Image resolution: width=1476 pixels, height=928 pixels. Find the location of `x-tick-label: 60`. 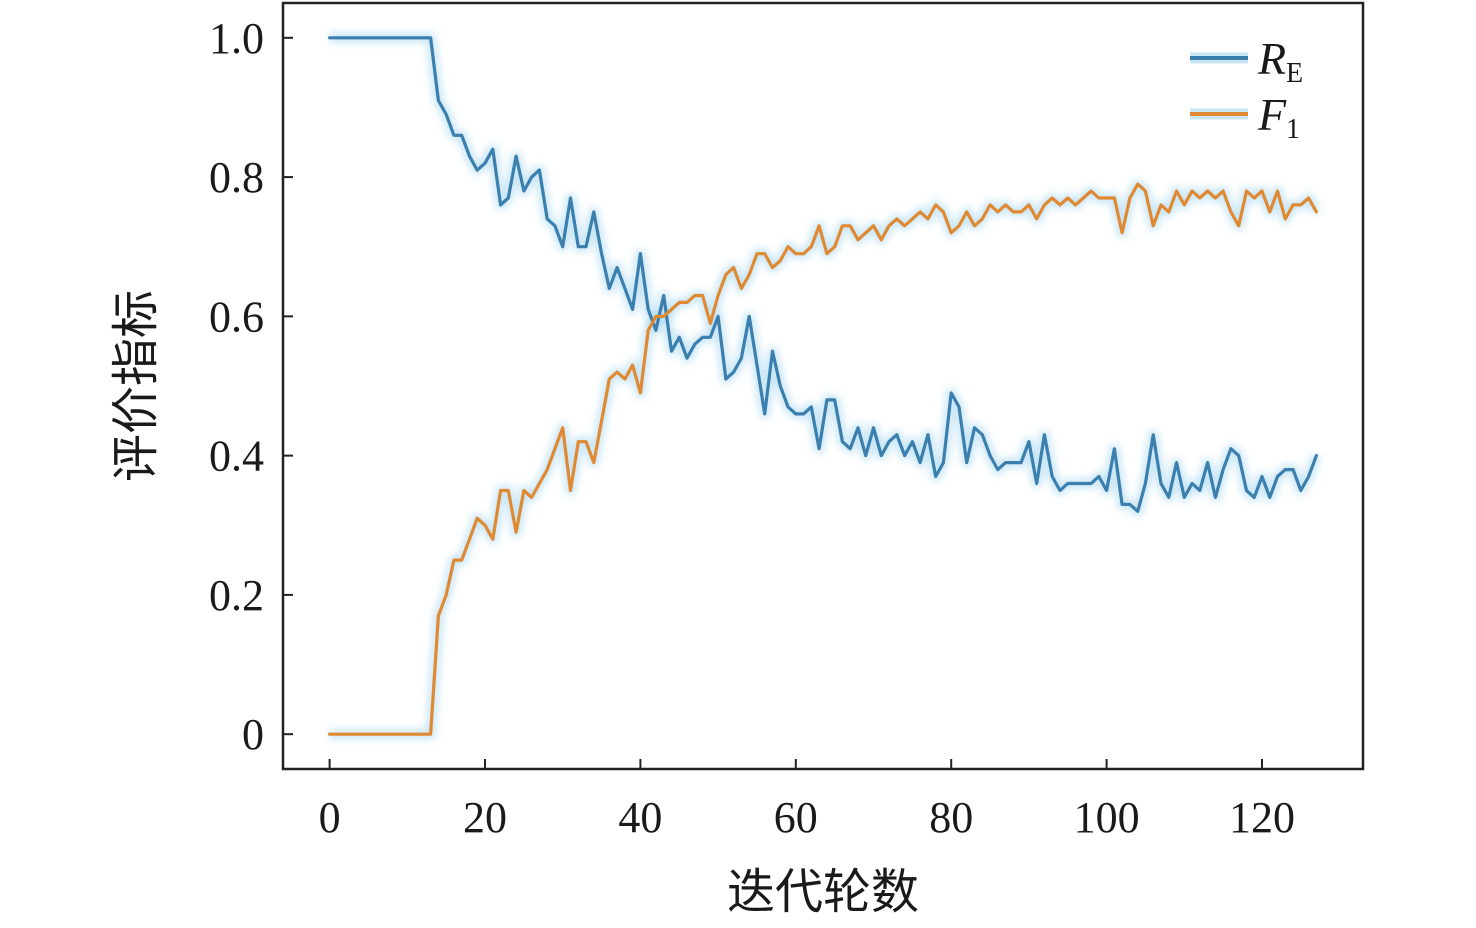

x-tick-label: 60 is located at coordinates (796, 817).